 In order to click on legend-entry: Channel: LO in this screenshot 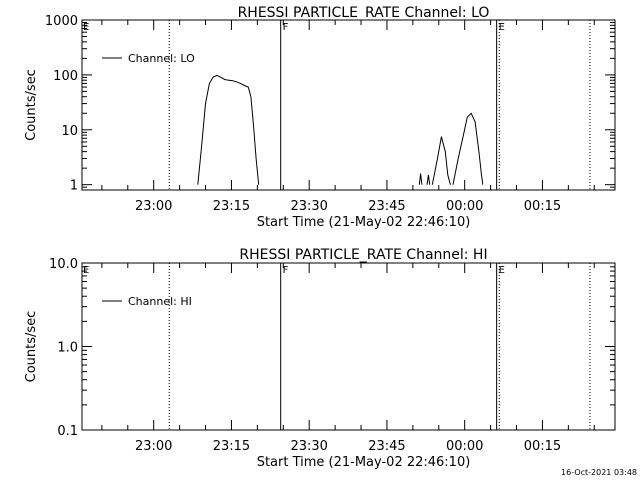, I will do `click(161, 58)`.